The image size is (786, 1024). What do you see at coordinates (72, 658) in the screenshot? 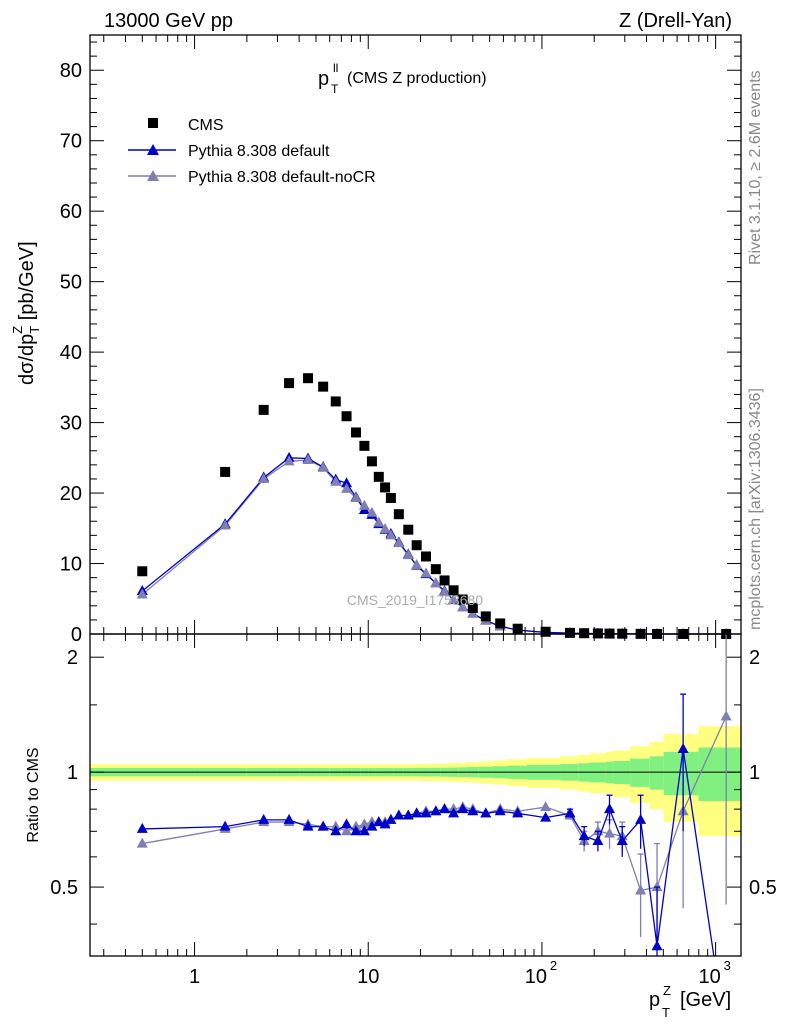
I see `ratio-ytick-label: 2` at bounding box center [72, 658].